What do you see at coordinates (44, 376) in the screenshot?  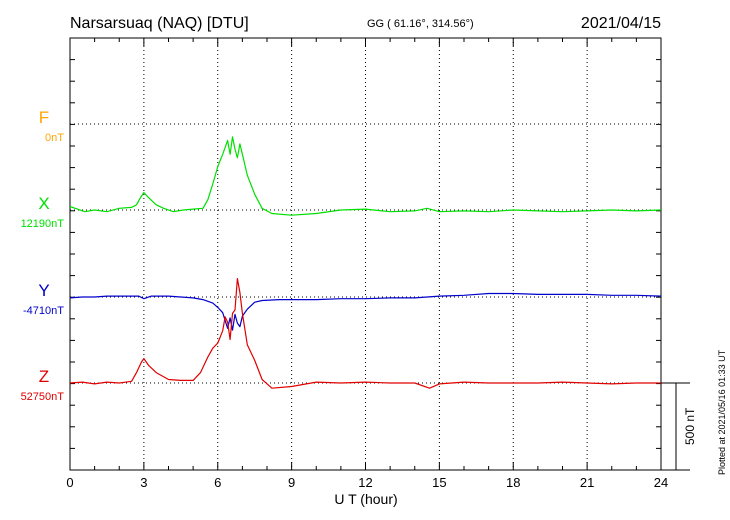 I see `component-name-z: Z` at bounding box center [44, 376].